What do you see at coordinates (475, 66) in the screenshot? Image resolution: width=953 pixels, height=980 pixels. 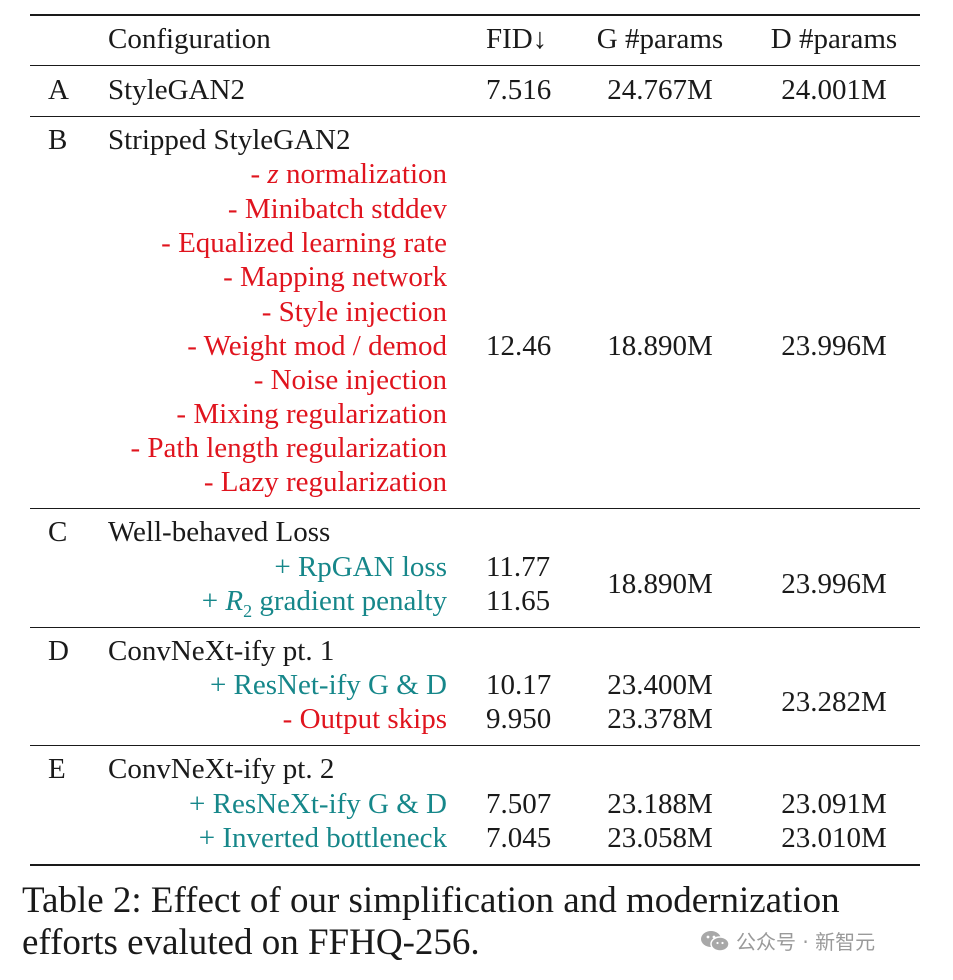 I see `header-rule` at bounding box center [475, 66].